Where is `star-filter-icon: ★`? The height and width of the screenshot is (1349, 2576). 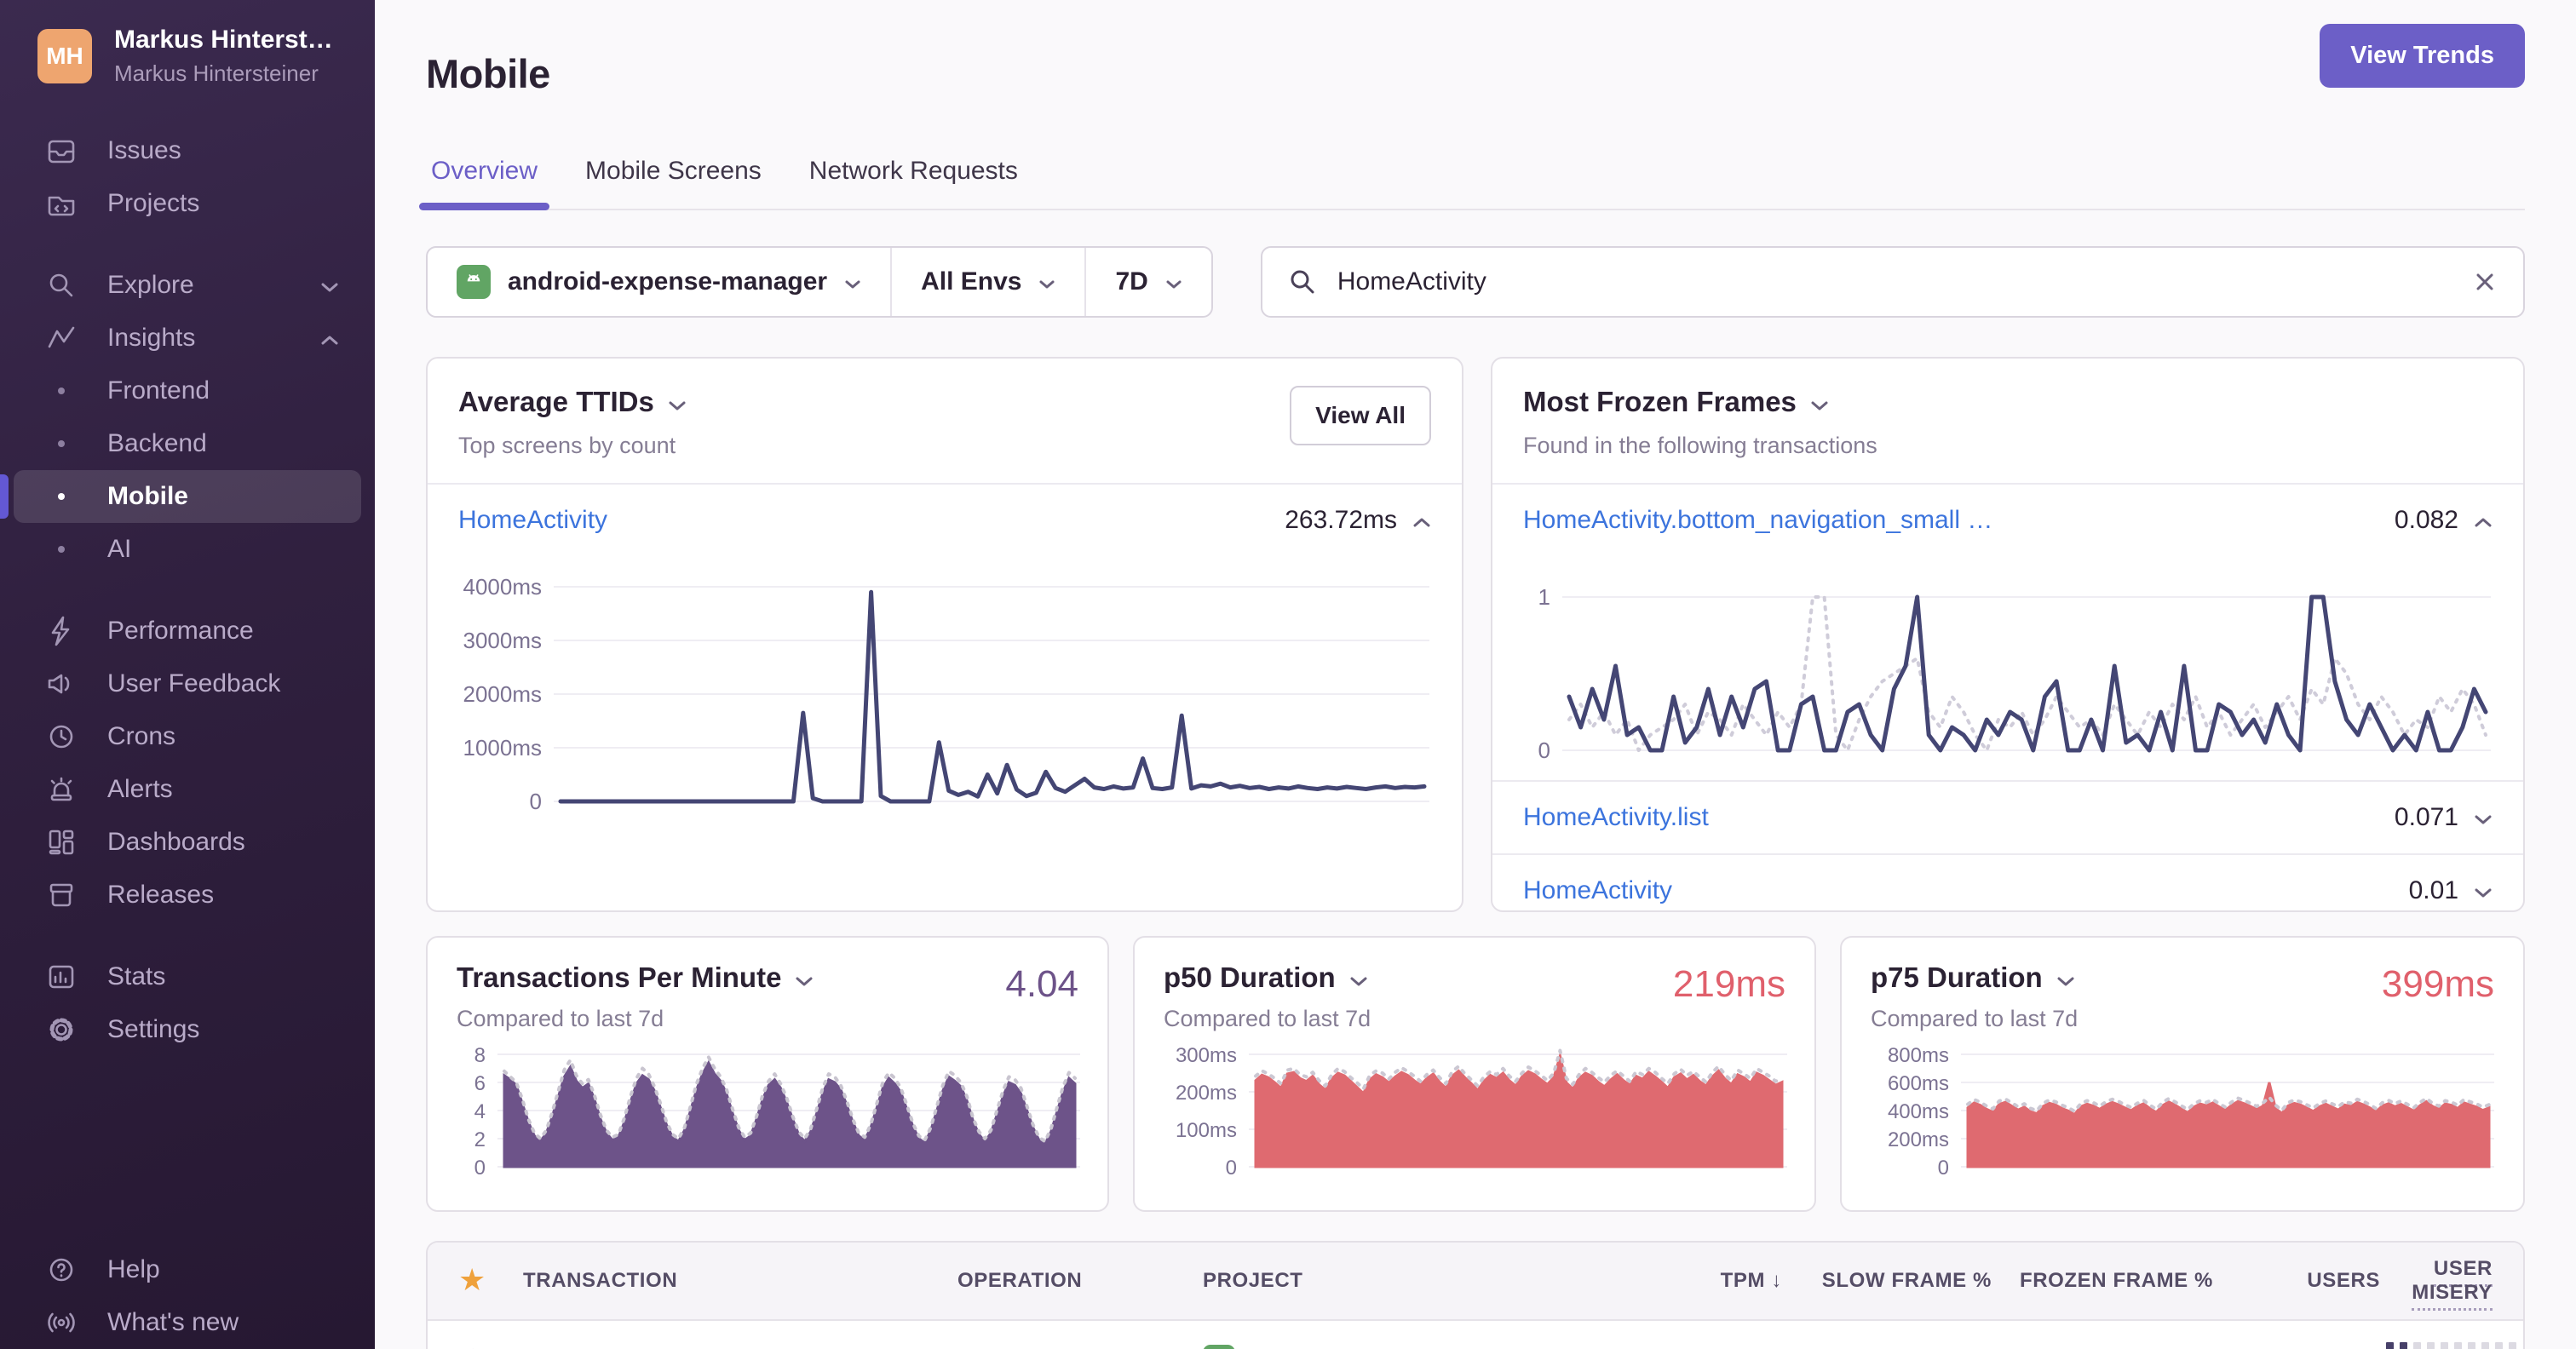
star-filter-icon: ★ is located at coordinates (472, 1280).